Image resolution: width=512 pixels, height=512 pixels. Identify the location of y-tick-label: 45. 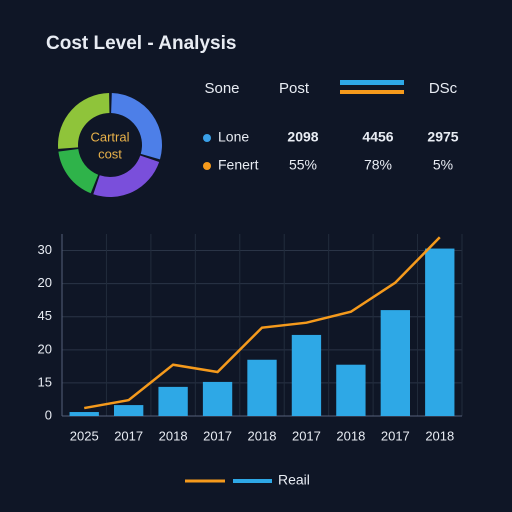
(45, 315).